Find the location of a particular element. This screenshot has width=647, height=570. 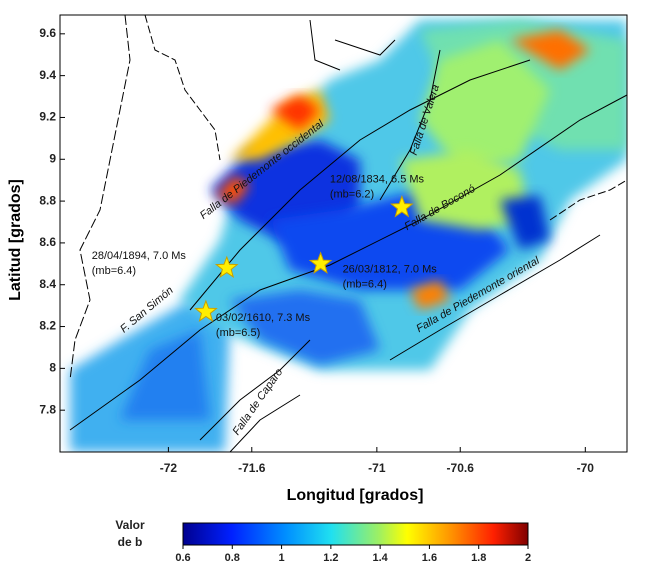

colorbar-tick-label: 1.4 is located at coordinates (380, 558).